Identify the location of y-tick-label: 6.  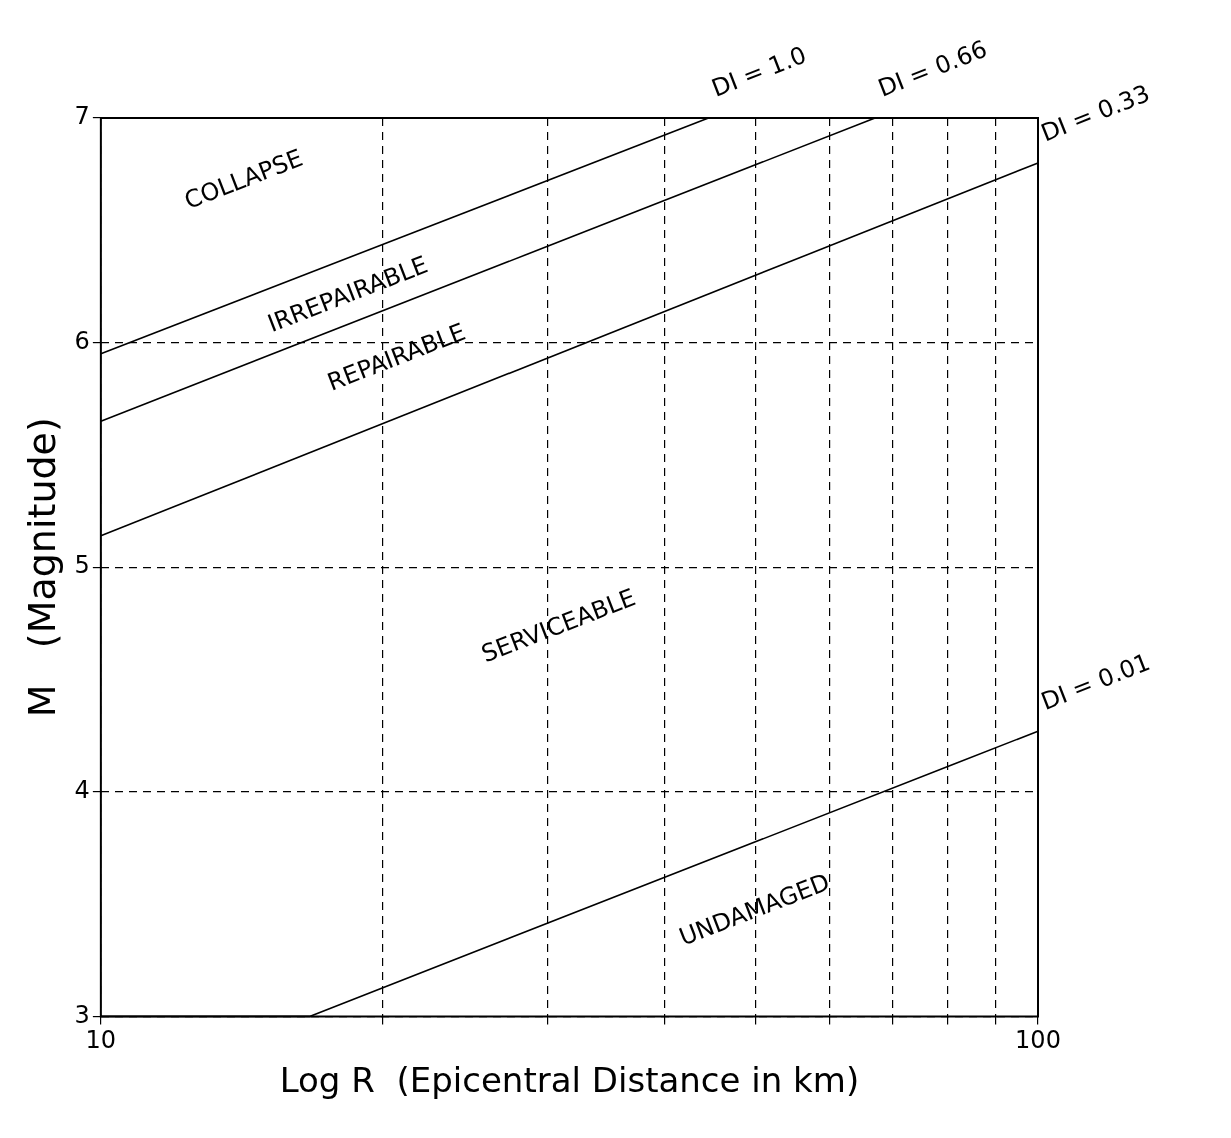
(82, 340).